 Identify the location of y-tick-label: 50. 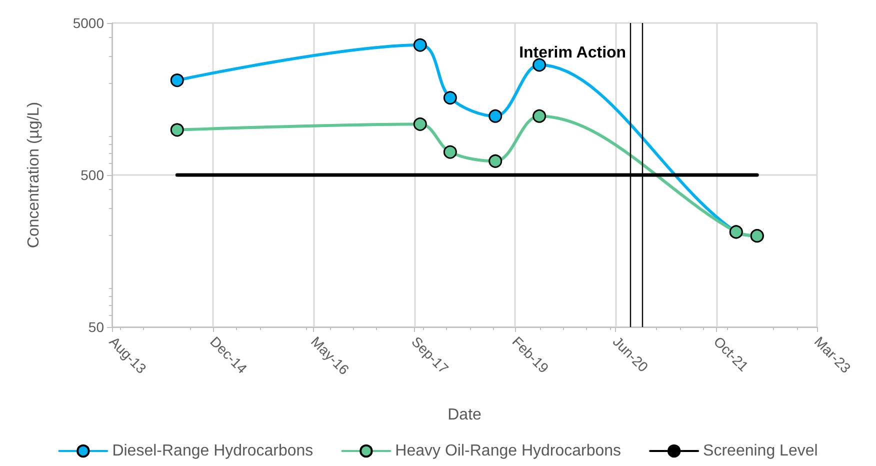
(96, 327).